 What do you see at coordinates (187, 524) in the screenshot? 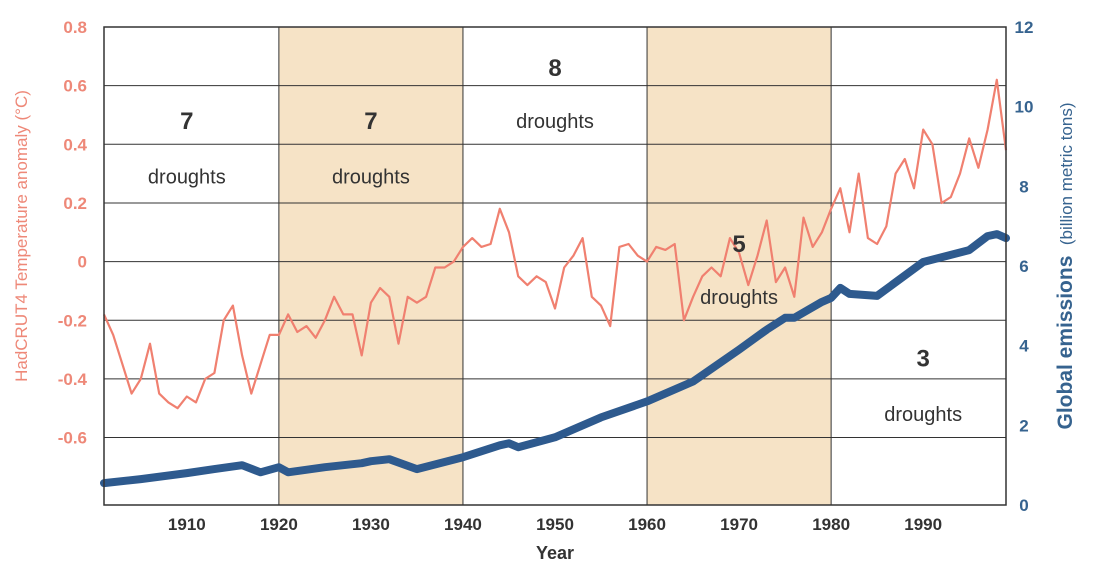
I see `x-tick-label: 1910` at bounding box center [187, 524].